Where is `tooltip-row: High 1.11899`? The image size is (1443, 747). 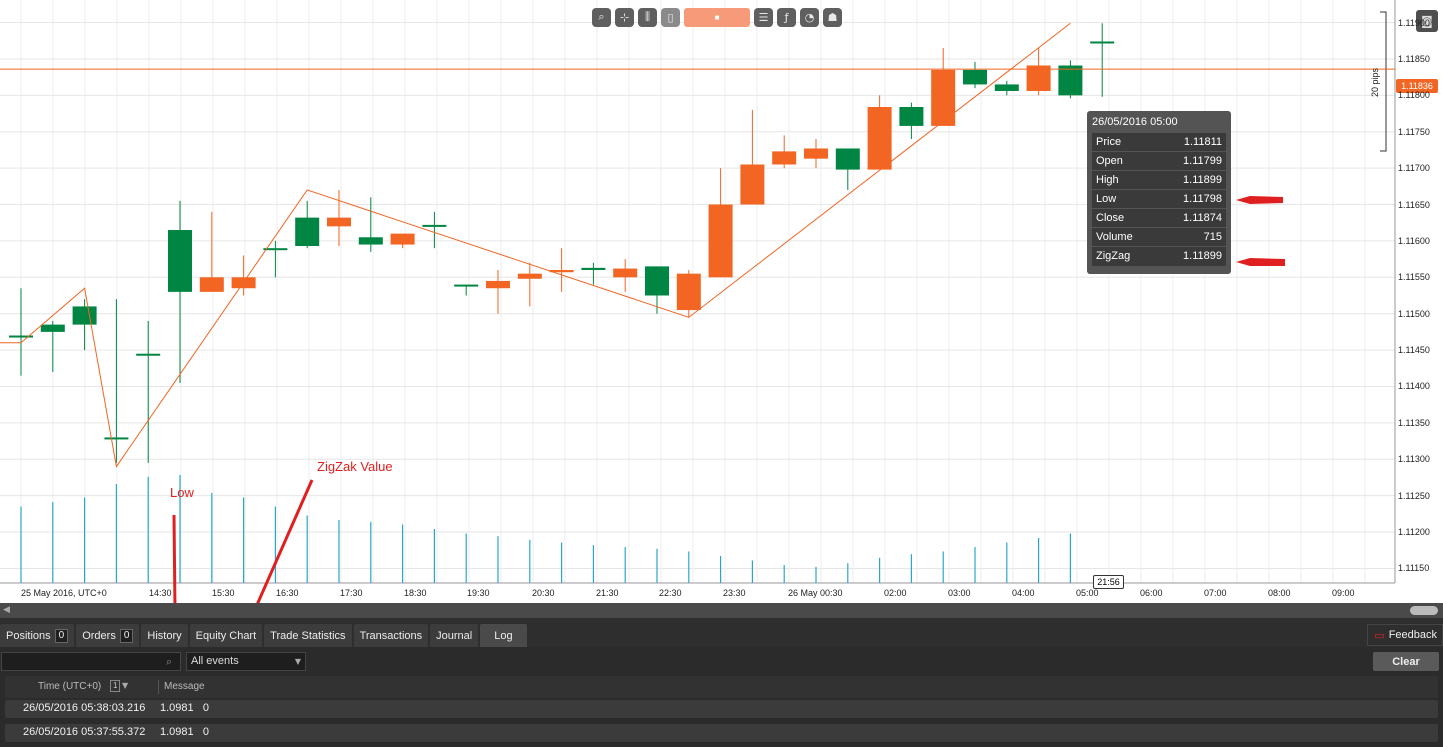
tooltip-row: High 1.11899 is located at coordinates (1159, 180).